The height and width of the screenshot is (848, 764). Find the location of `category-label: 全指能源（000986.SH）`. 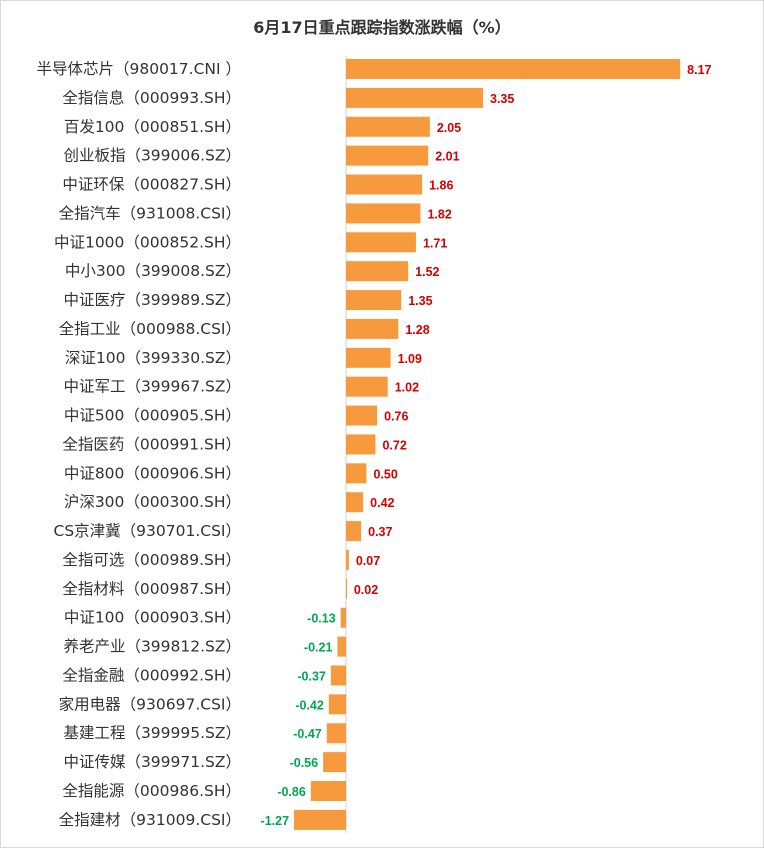

category-label: 全指能源（000986.SH） is located at coordinates (151, 791).